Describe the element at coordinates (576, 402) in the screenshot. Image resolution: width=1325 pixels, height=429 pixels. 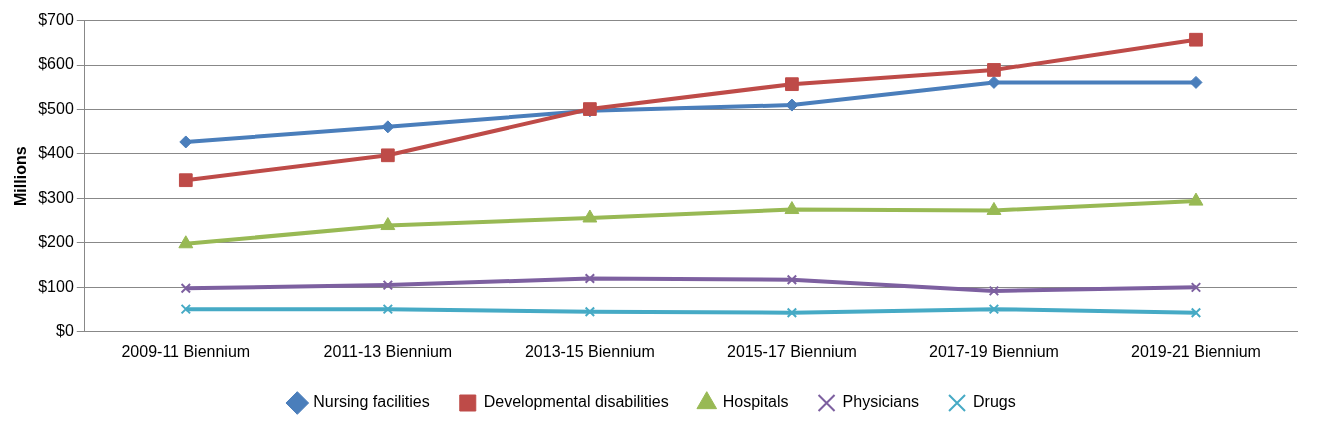
I see `legend-label: Developmental disabilities` at that location.